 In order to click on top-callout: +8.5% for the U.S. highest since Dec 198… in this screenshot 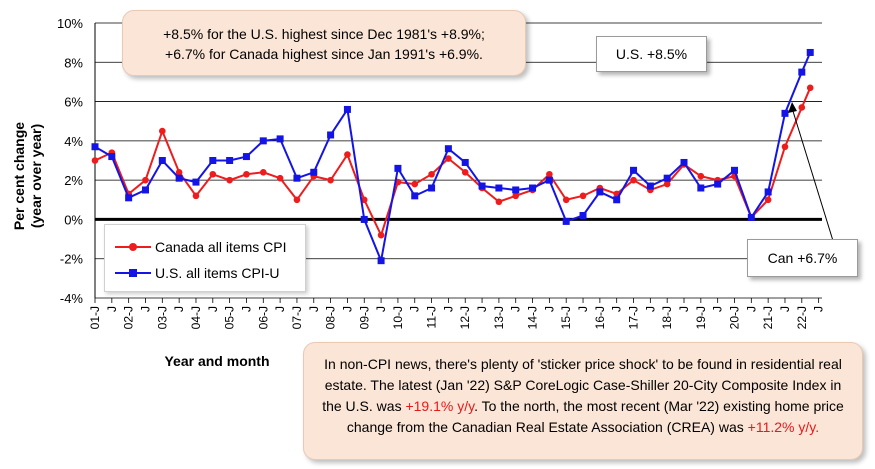, I will do `click(324, 43)`.